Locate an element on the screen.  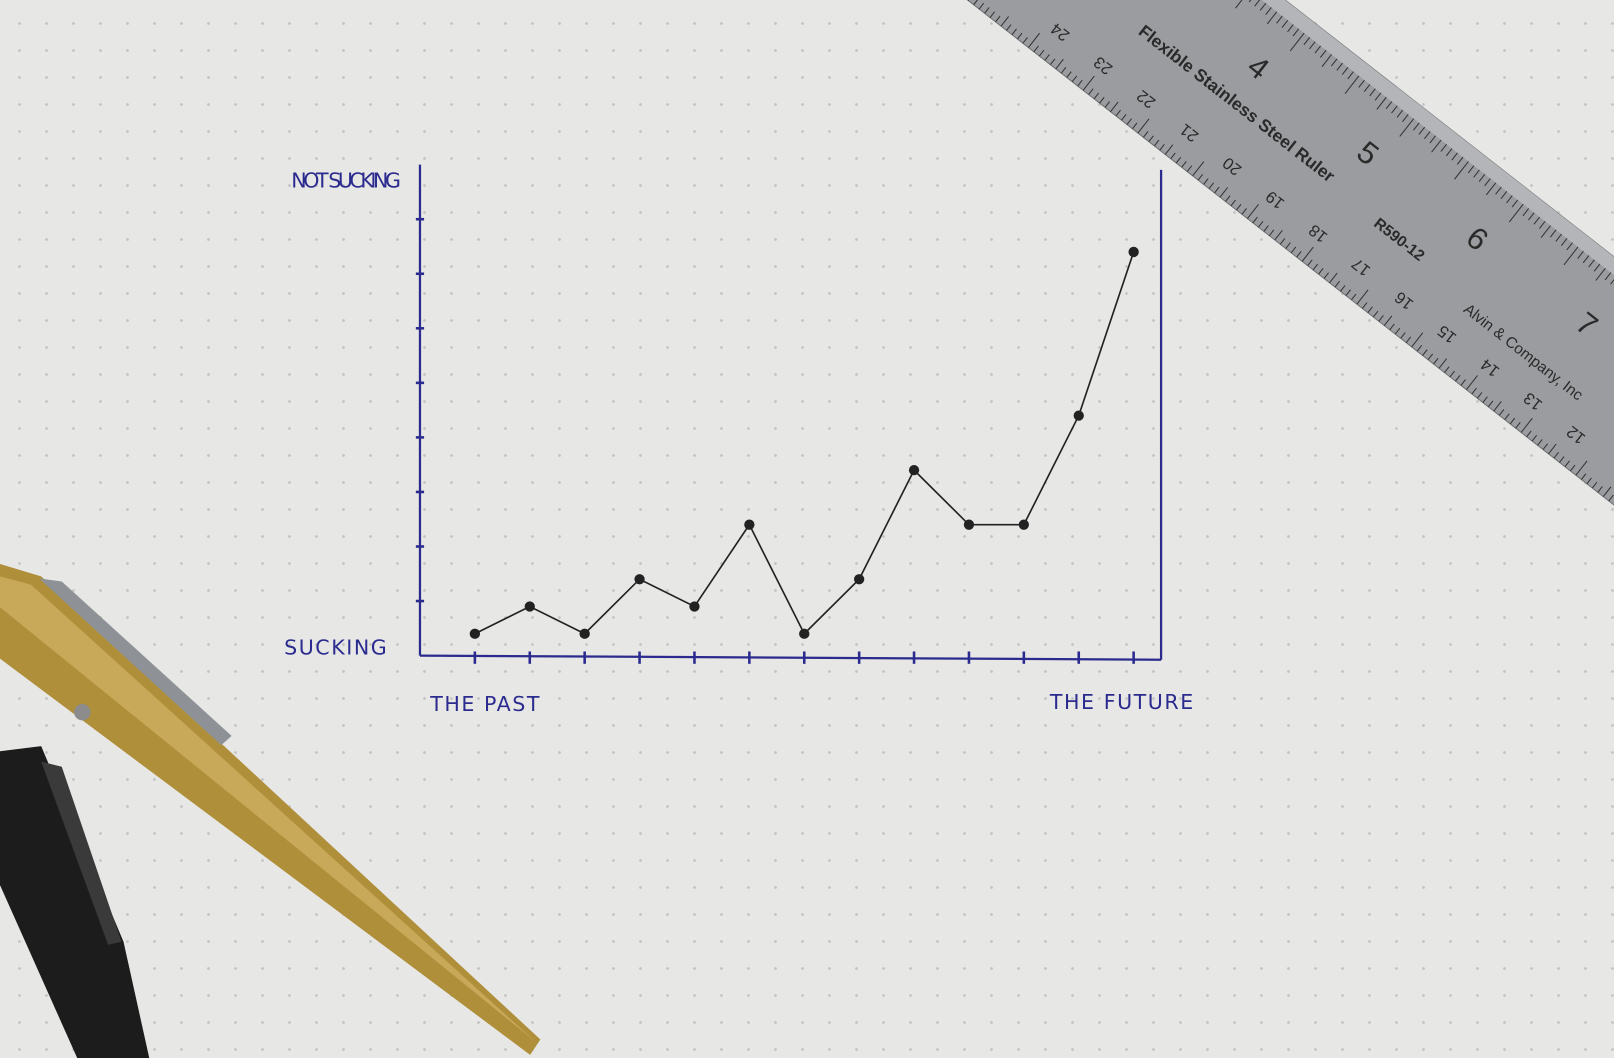
black-pen is located at coordinates (75, 902).